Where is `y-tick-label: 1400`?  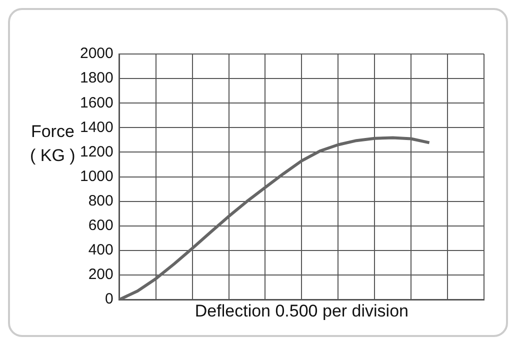
y-tick-label: 1400 is located at coordinates (97, 127).